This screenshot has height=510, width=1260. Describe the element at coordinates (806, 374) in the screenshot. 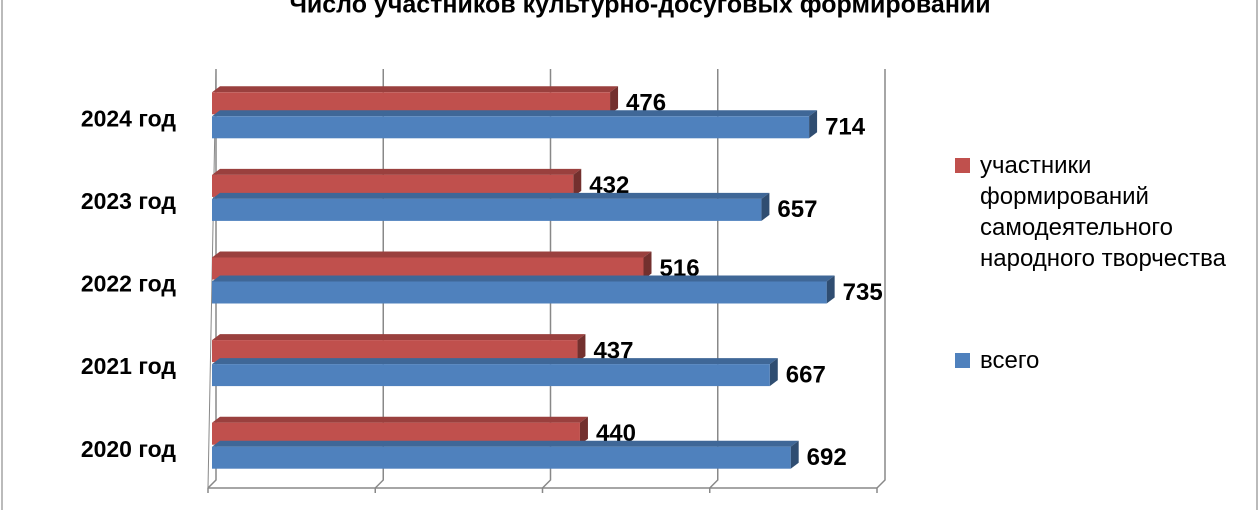

I see `data-label: 667` at that location.